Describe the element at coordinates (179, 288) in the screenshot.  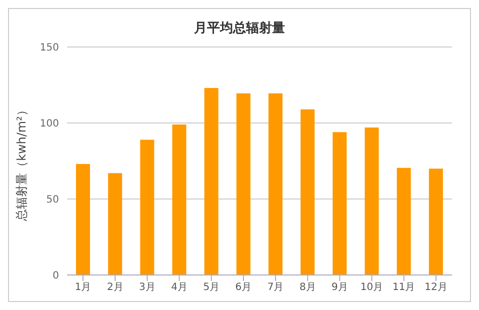
I see `x-tick-label: 4月` at that location.